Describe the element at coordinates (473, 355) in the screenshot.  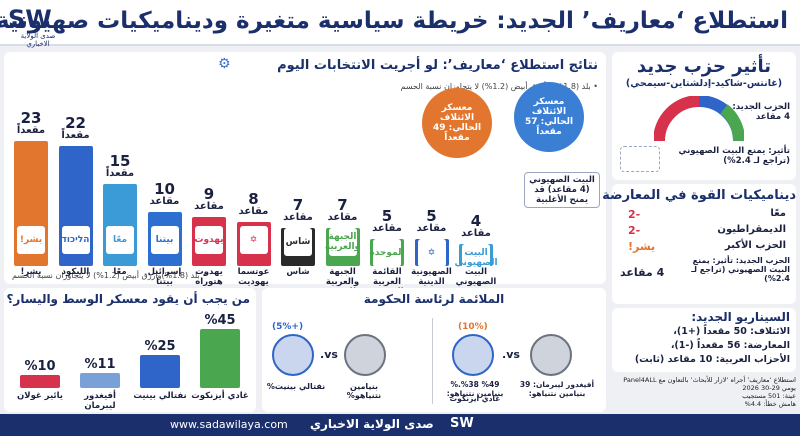
I see `portrait-eisenkot` at that location.